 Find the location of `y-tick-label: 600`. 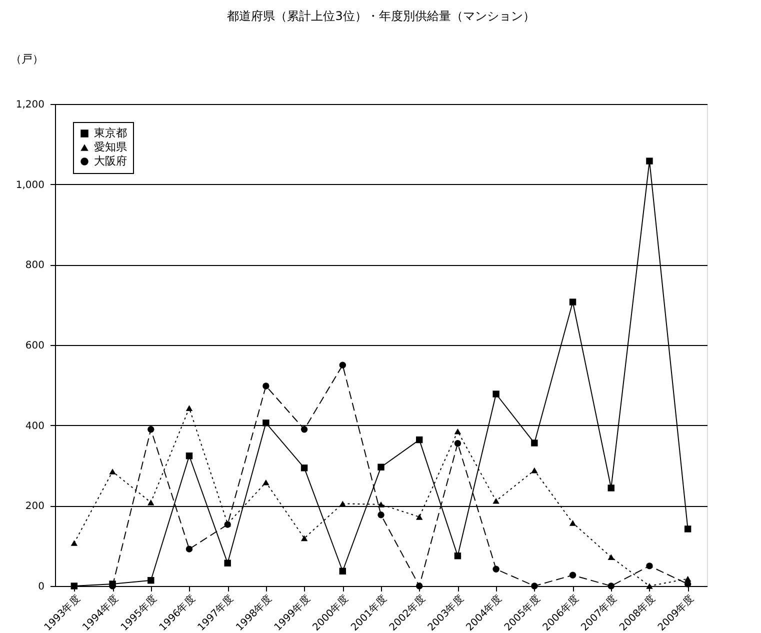

y-tick-label: 600 is located at coordinates (34, 346).